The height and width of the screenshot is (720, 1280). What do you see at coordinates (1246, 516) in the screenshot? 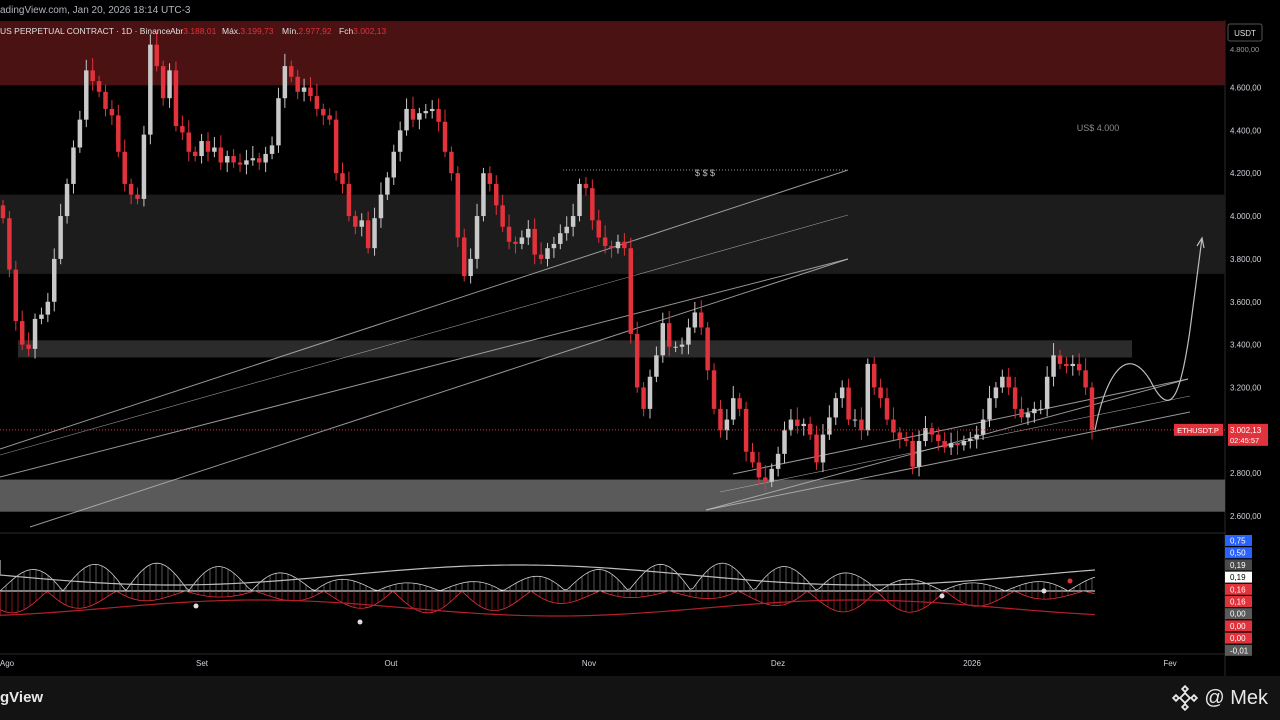
I see `y-tick-label: 2.600,00` at bounding box center [1246, 516].